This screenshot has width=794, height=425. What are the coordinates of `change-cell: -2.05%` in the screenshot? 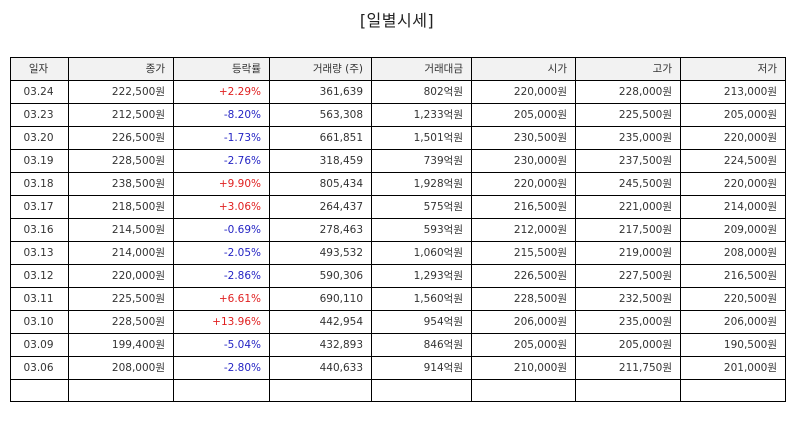 It's located at (221, 253).